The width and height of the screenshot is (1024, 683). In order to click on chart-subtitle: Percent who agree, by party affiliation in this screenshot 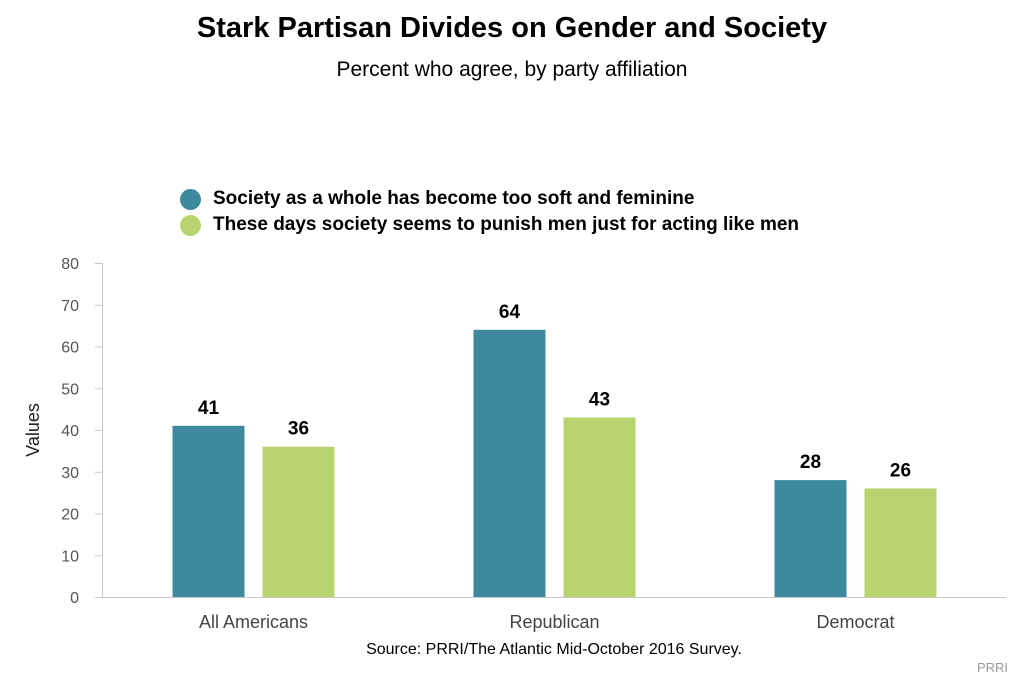, I will do `click(512, 69)`.